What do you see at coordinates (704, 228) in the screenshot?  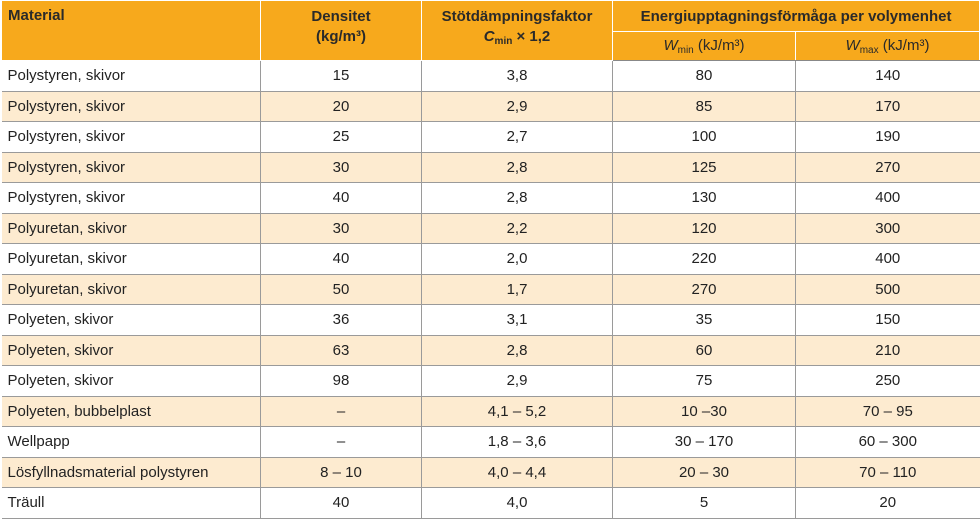 I see `cell-wmin: 120` at bounding box center [704, 228].